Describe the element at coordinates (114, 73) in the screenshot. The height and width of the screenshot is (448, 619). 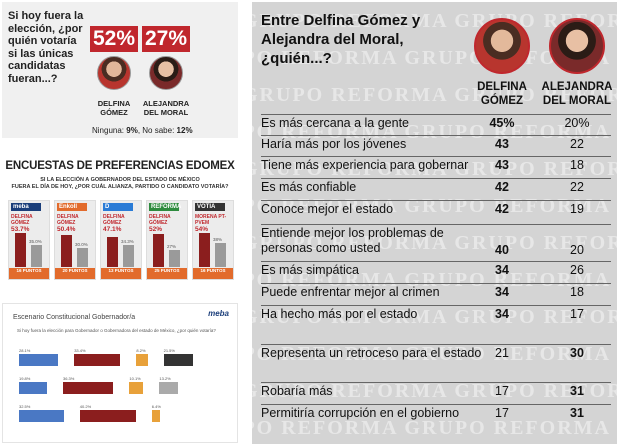
I see `candidate-a-photo` at that location.